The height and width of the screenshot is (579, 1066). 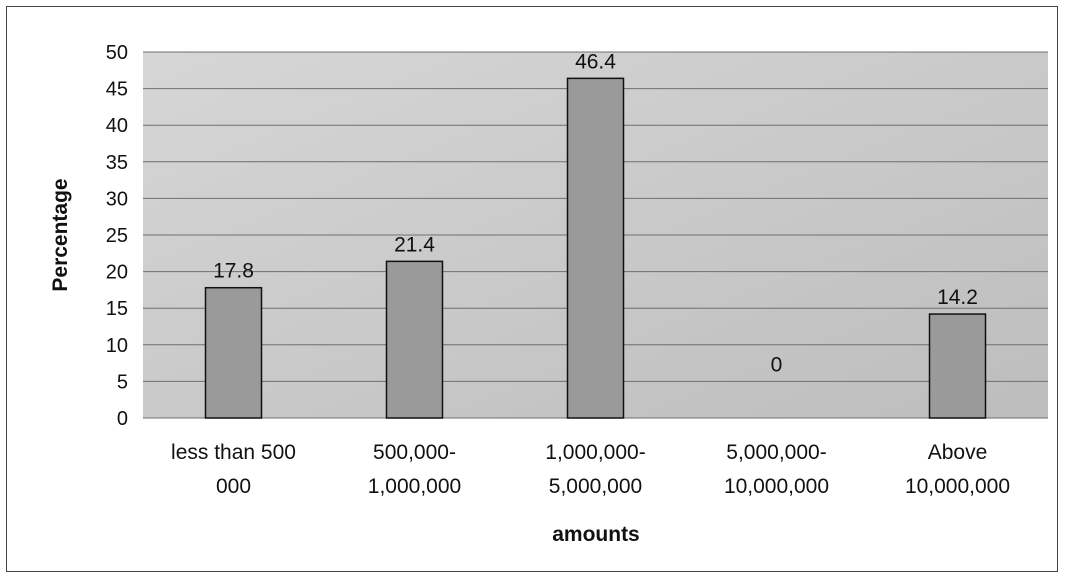 What do you see at coordinates (414, 244) in the screenshot?
I see `data-label: 21.4` at bounding box center [414, 244].